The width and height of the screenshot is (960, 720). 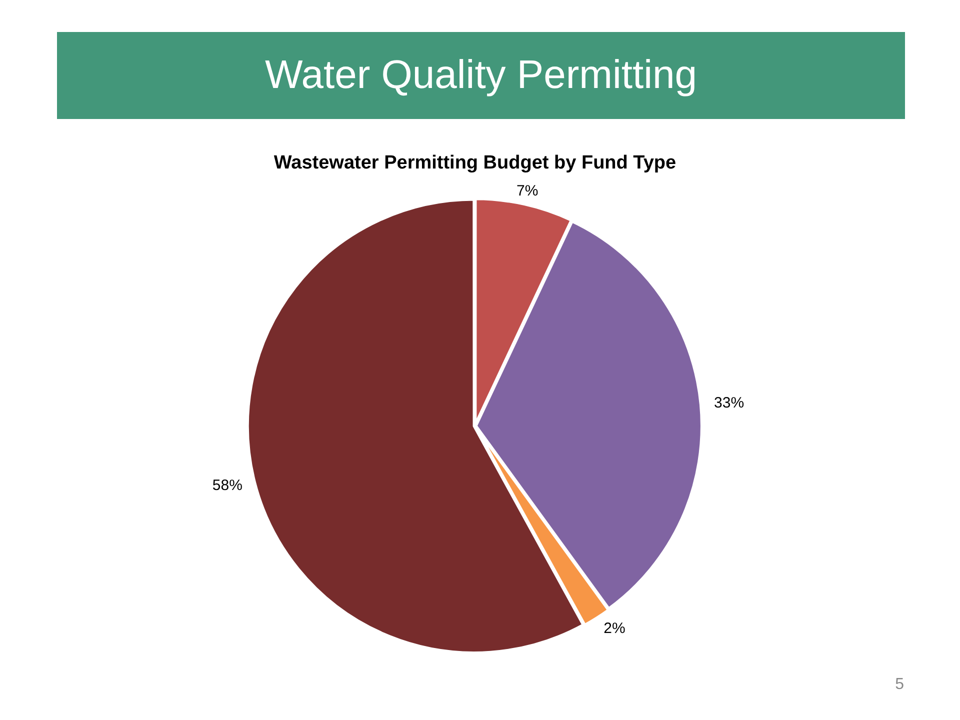 What do you see at coordinates (481, 75) in the screenshot?
I see `chart-title: Water Quality Permitting` at bounding box center [481, 75].